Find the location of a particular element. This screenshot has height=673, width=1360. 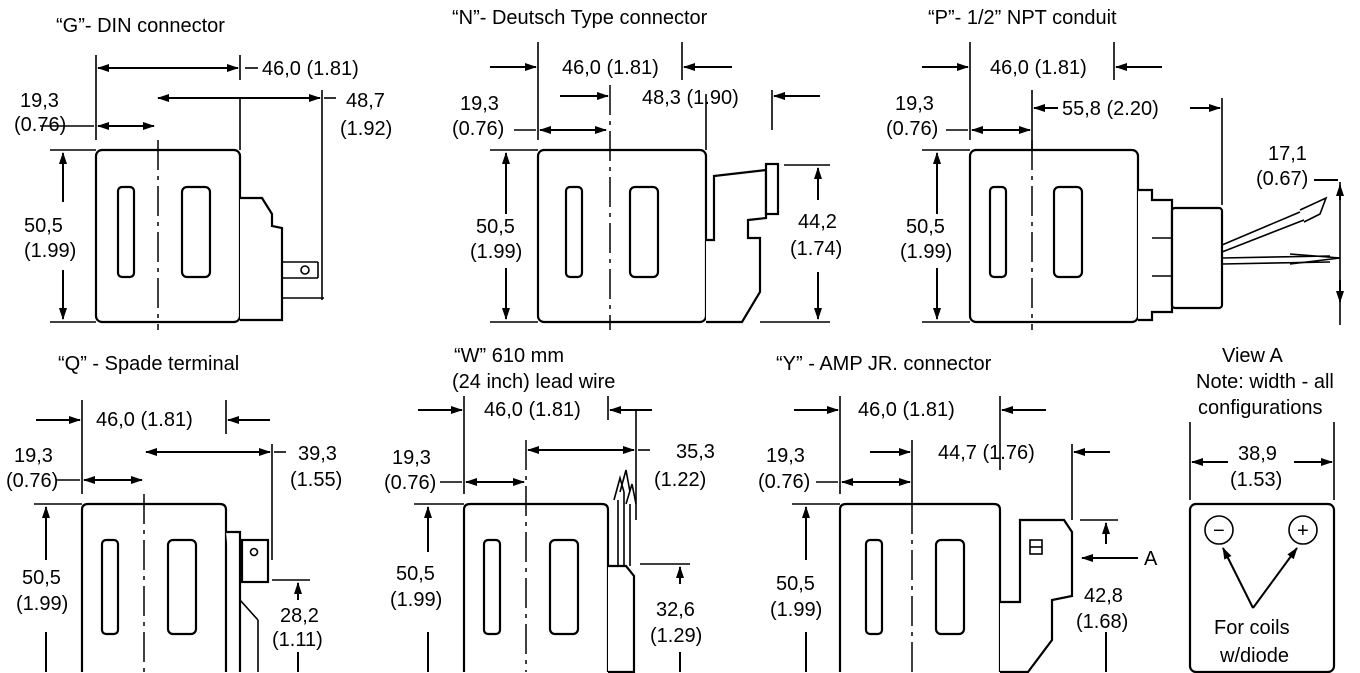

dim-conduit-height-in: (0.67) is located at coordinates (1282, 179).